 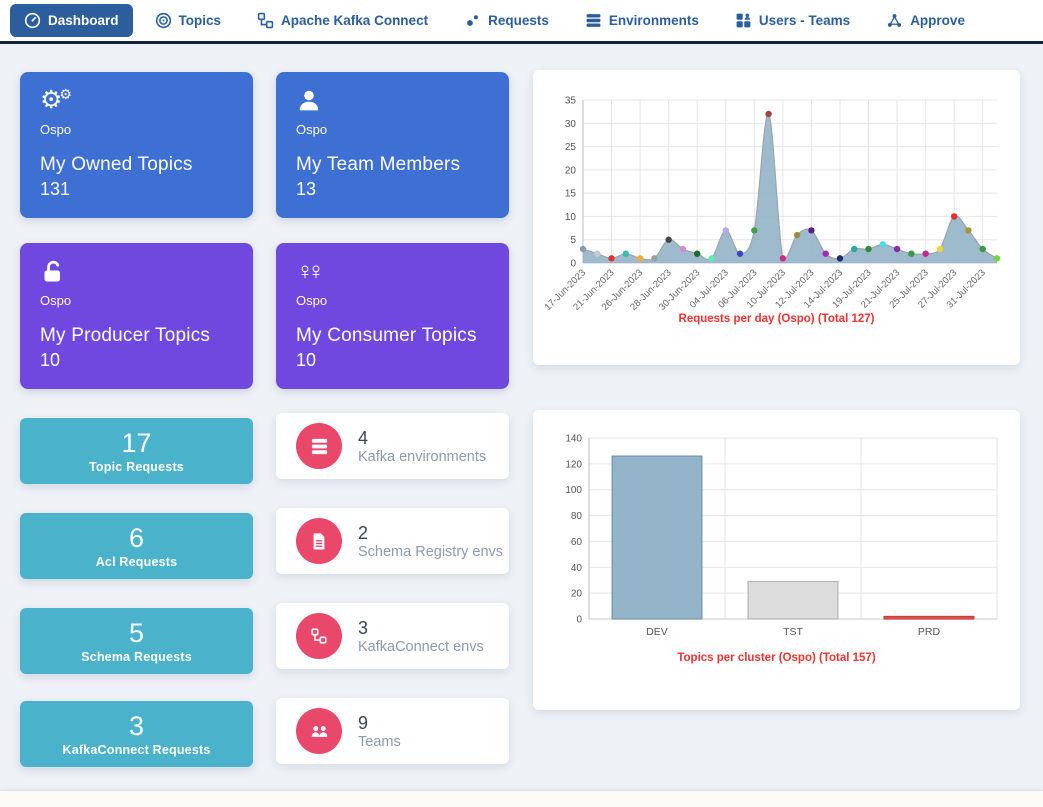 What do you see at coordinates (571, 194) in the screenshot?
I see `svg-text: 15` at bounding box center [571, 194].